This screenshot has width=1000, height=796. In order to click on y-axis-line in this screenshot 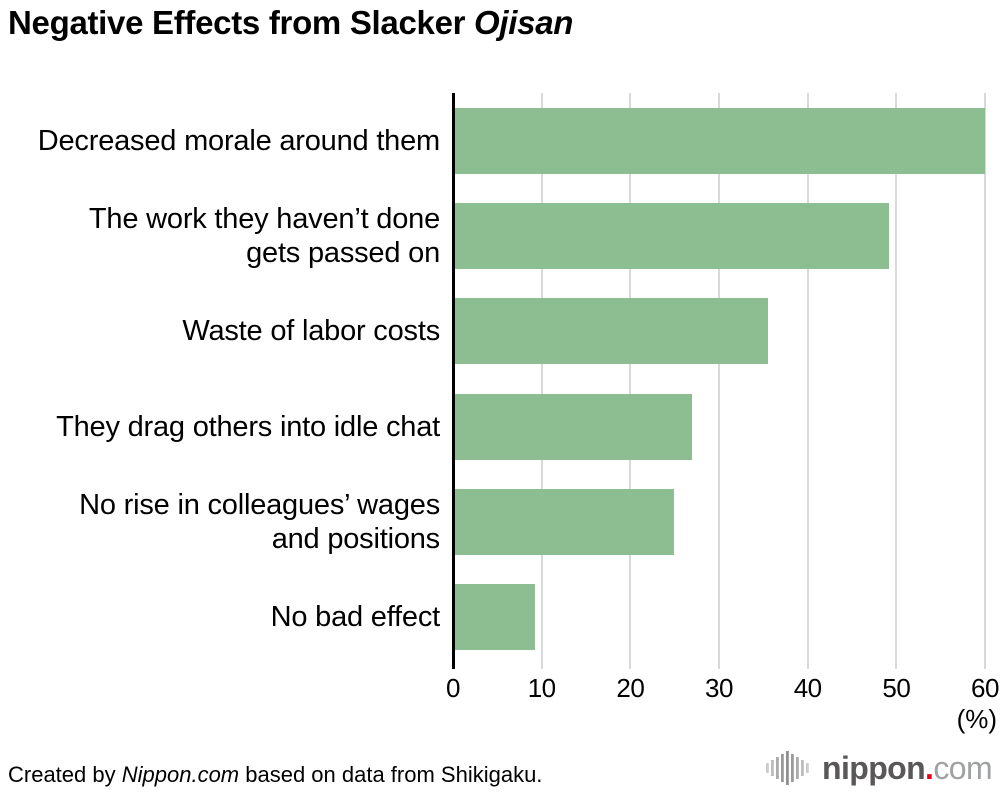, I will do `click(453, 381)`.